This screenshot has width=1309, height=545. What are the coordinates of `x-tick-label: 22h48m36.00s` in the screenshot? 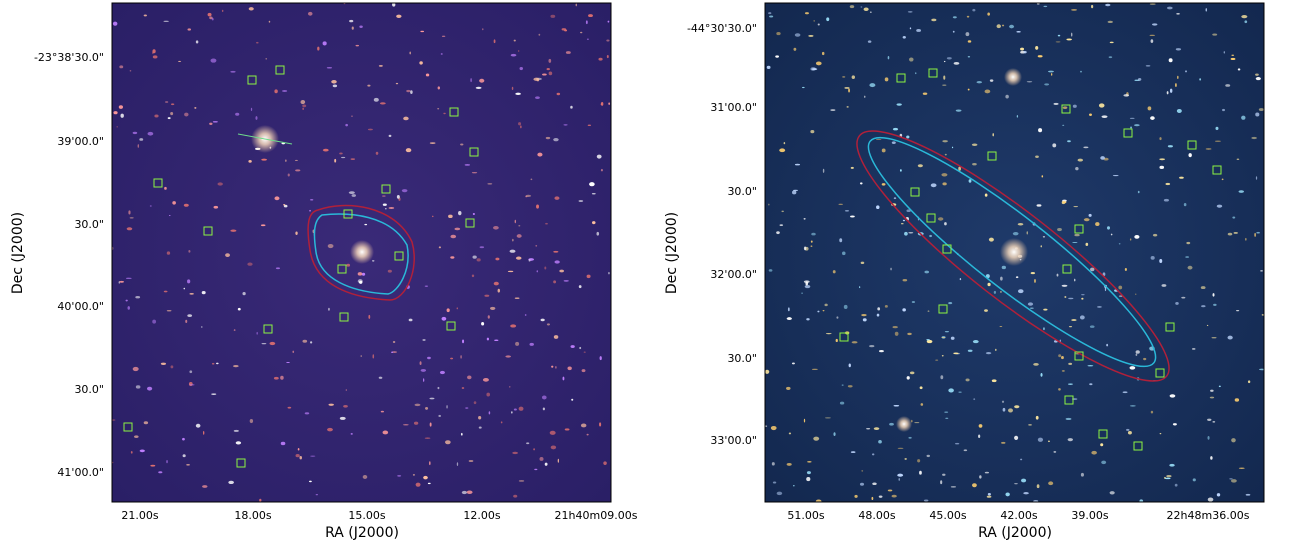 It's located at (1208, 515).